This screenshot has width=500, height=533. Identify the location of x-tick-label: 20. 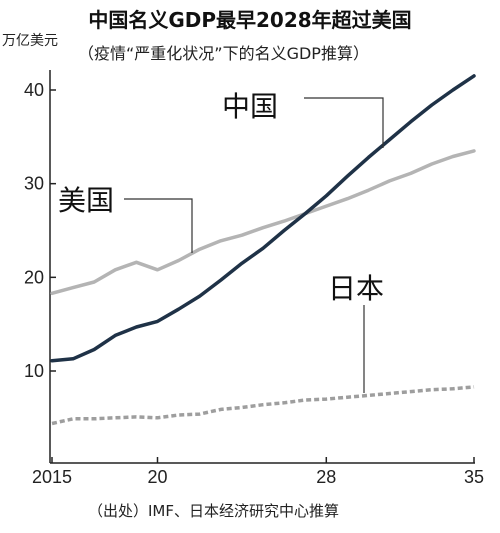
(157, 477).